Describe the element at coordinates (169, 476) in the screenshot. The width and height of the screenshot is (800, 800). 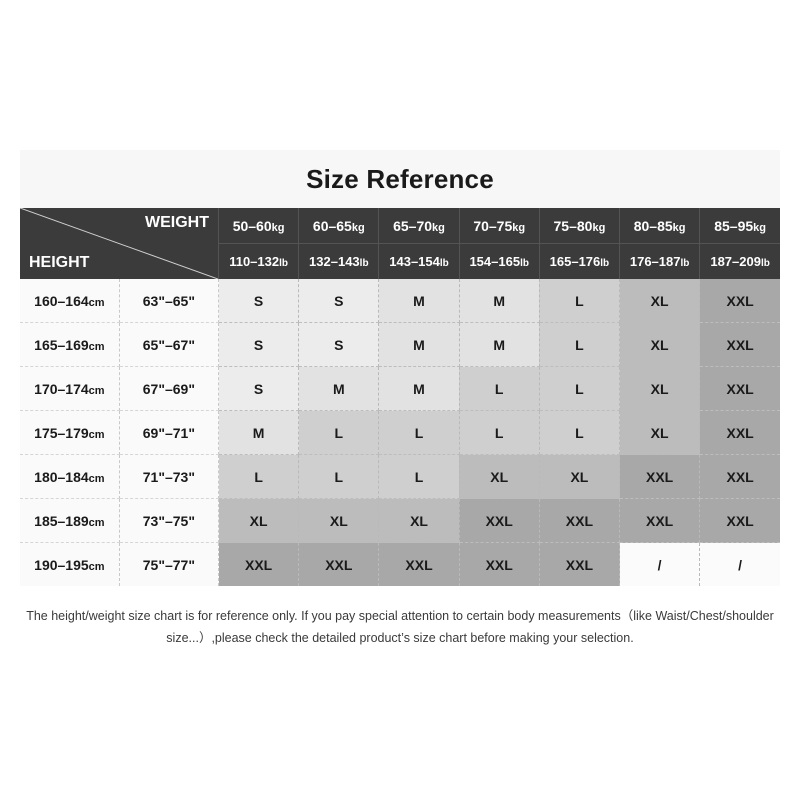
I see `height-inch-cell: 71"–73"` at that location.